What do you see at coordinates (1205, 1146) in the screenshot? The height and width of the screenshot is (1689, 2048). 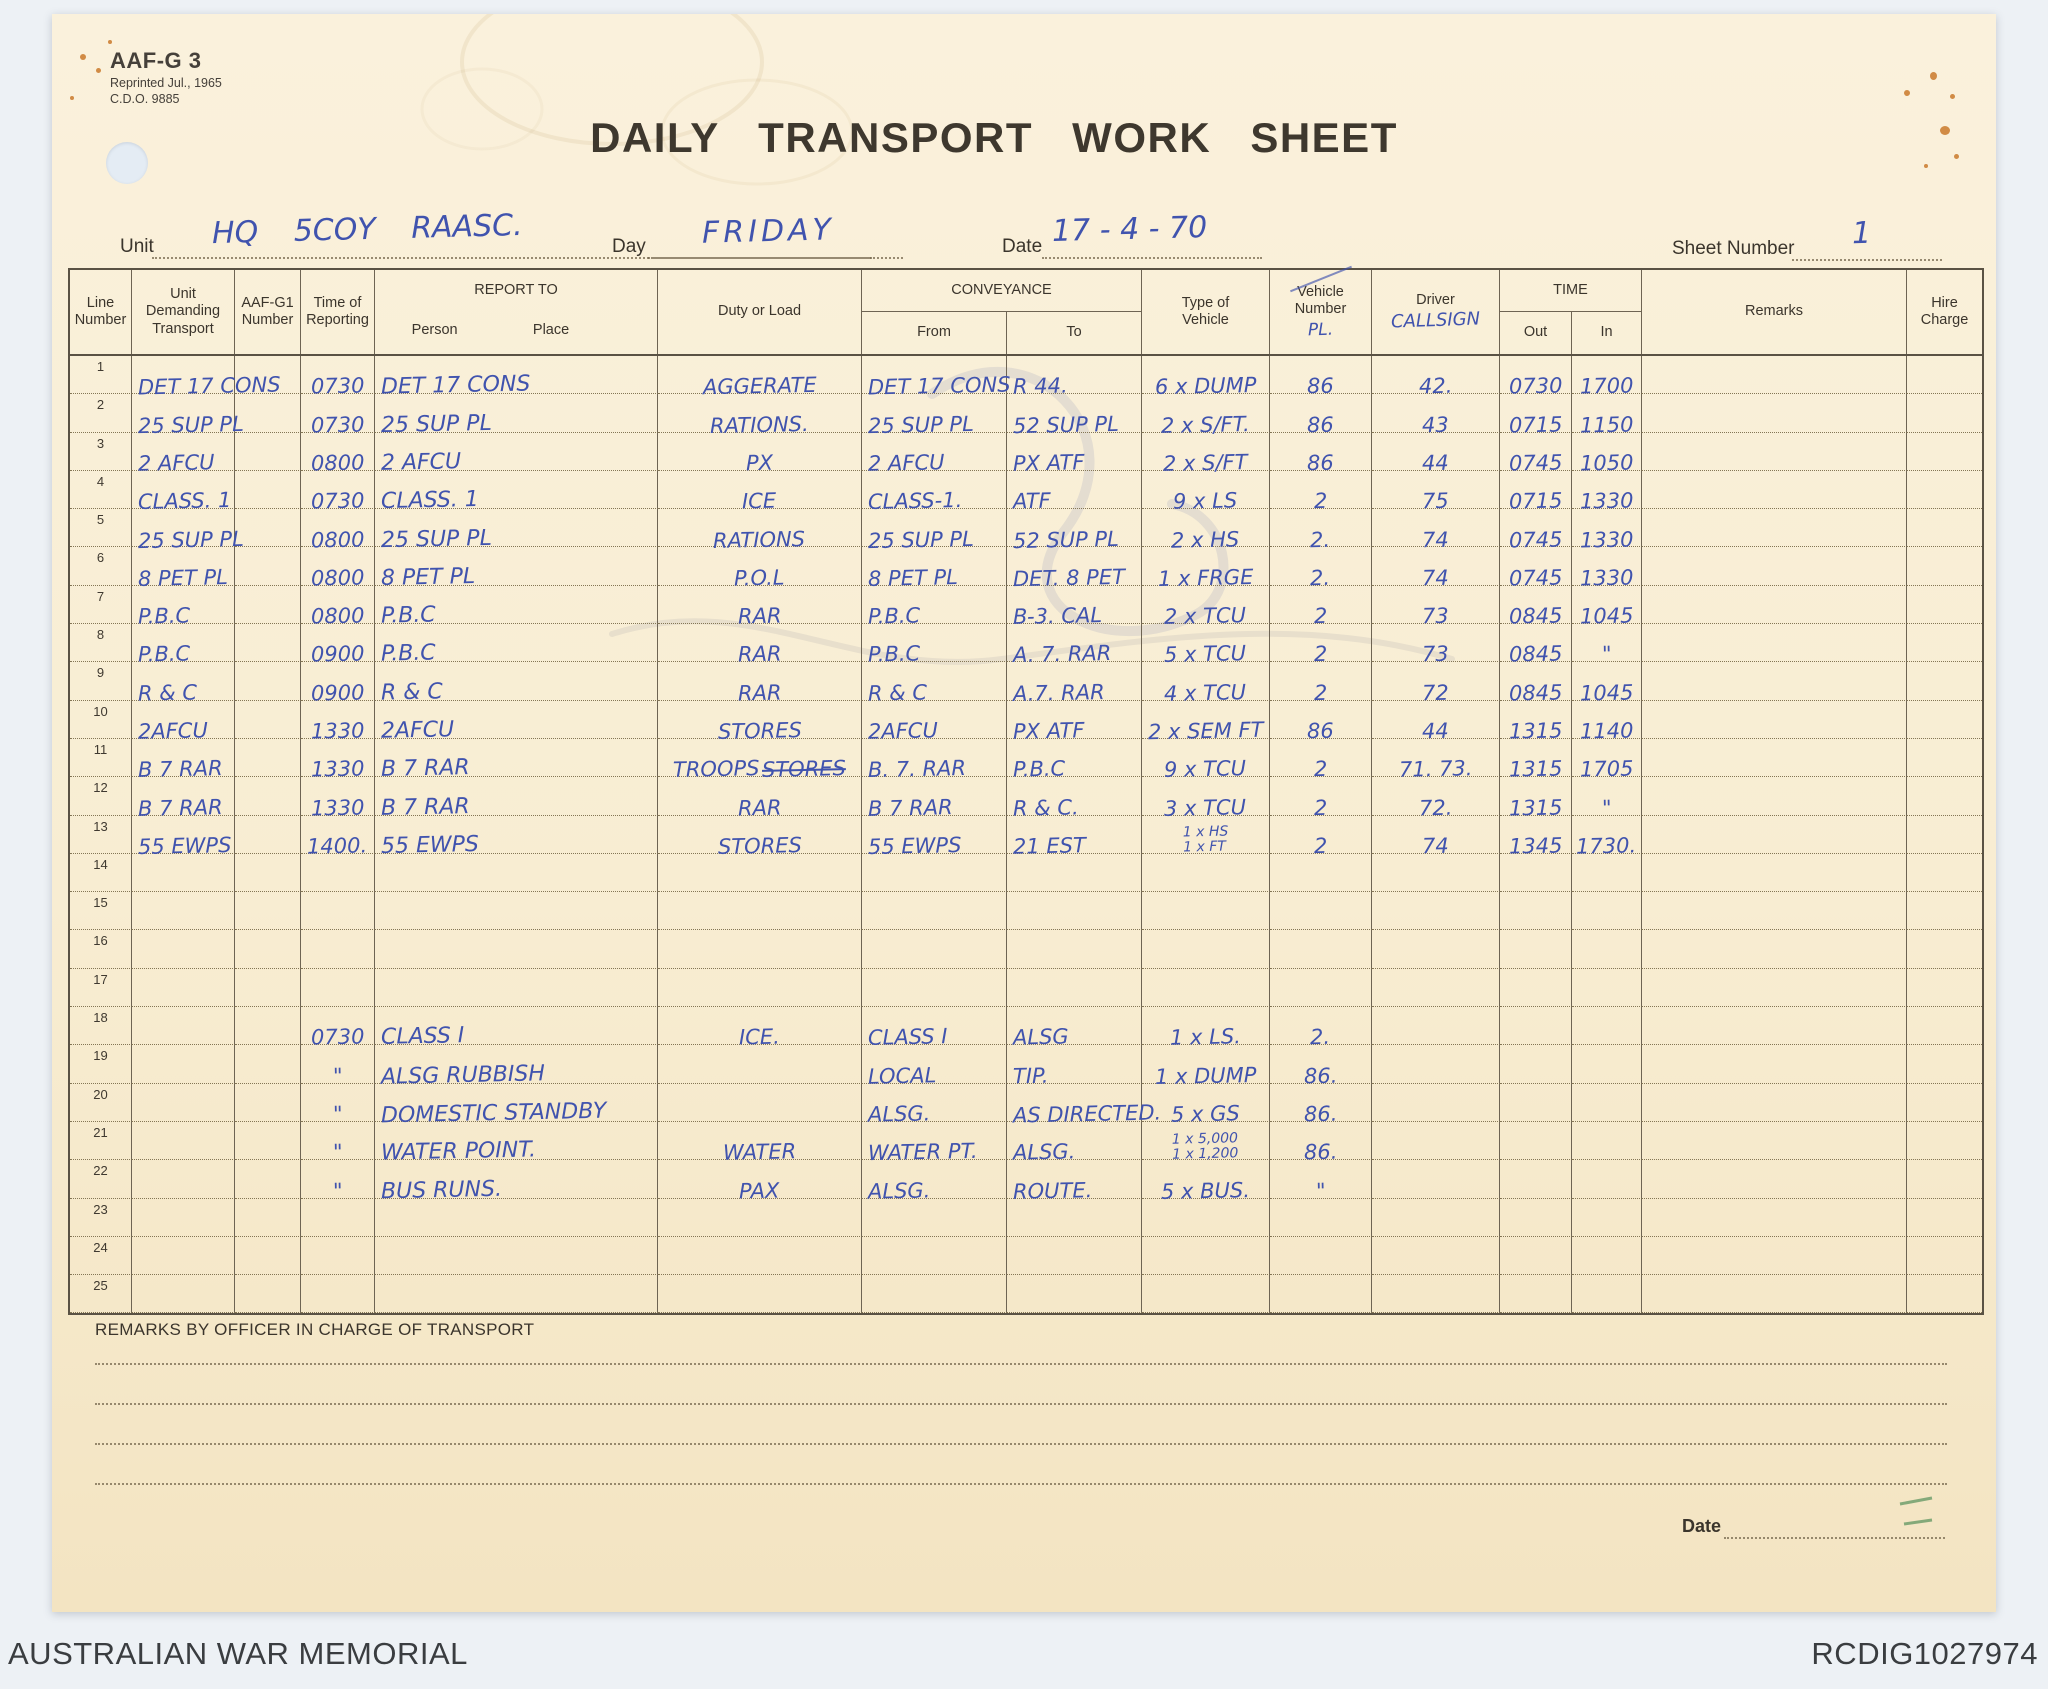 I see `handwritten-entry: 1 x 5,000 1 x 1,200` at bounding box center [1205, 1146].